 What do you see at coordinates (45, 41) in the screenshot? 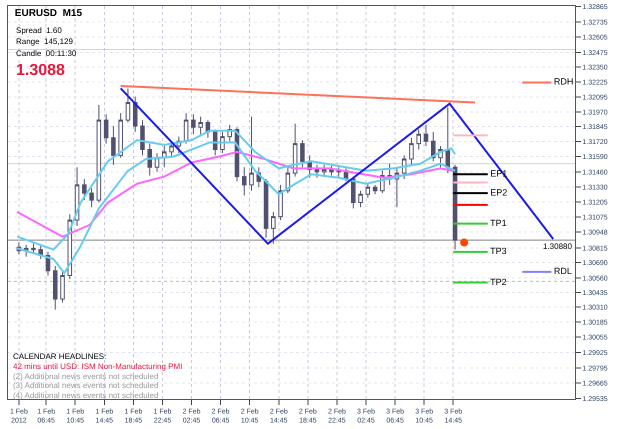
I see `annotation: Range 145,129` at bounding box center [45, 41].